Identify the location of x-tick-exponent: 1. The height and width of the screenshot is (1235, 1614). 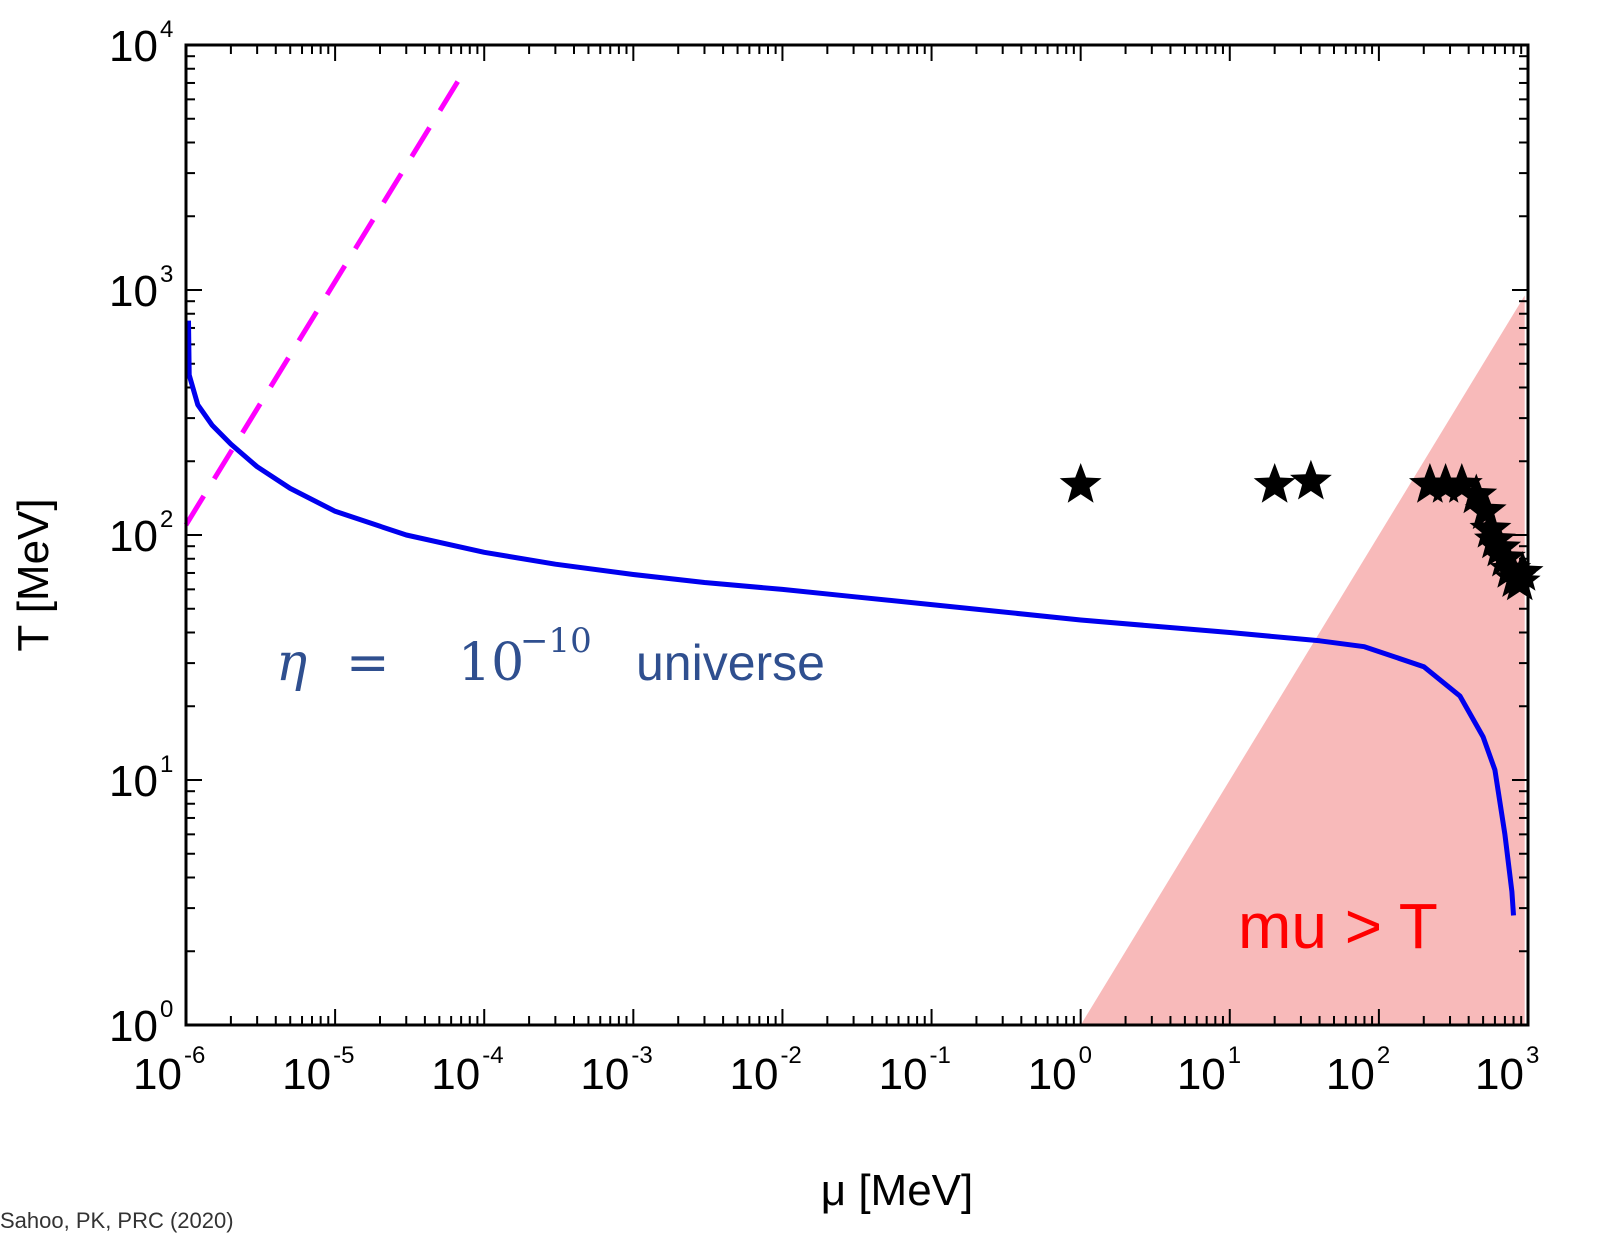
(1234, 1055).